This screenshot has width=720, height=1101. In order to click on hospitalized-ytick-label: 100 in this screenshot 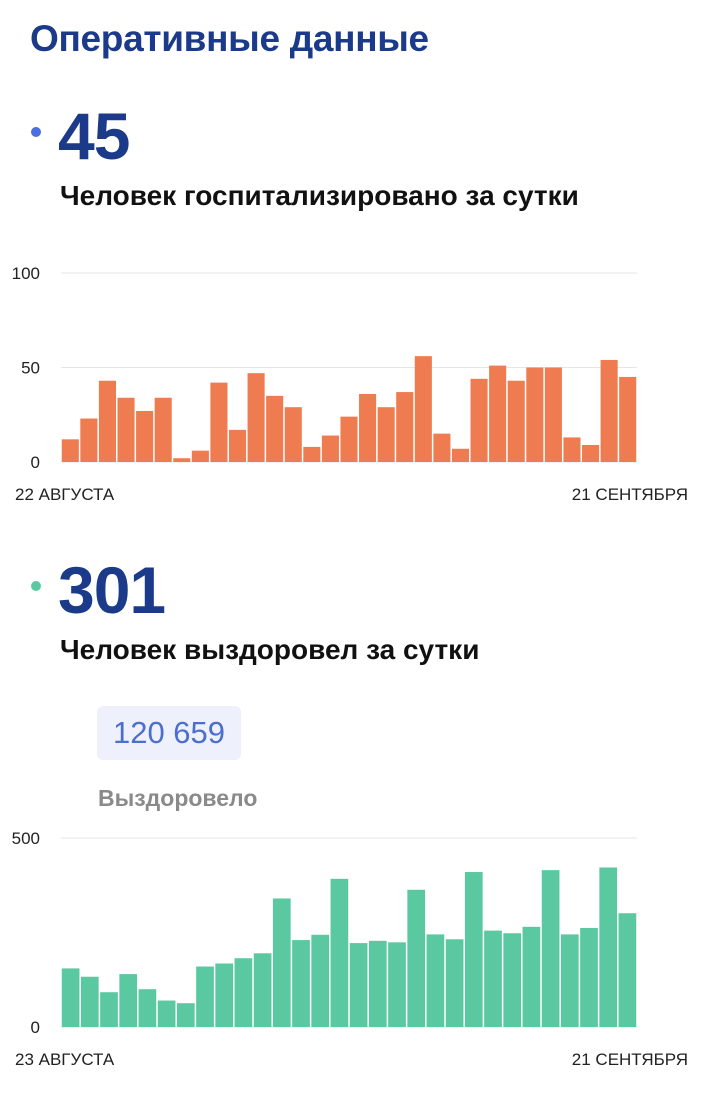, I will do `click(26, 273)`.